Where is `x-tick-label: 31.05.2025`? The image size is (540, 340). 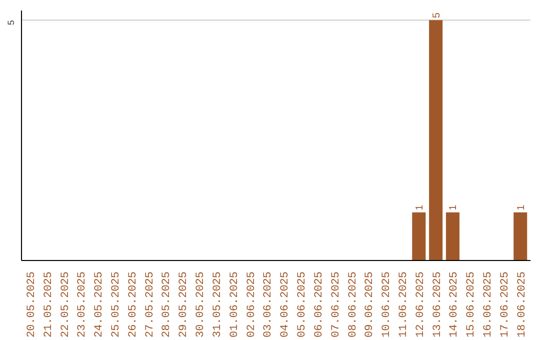
x-tick-label: 31.05.2025 is located at coordinates (218, 304).